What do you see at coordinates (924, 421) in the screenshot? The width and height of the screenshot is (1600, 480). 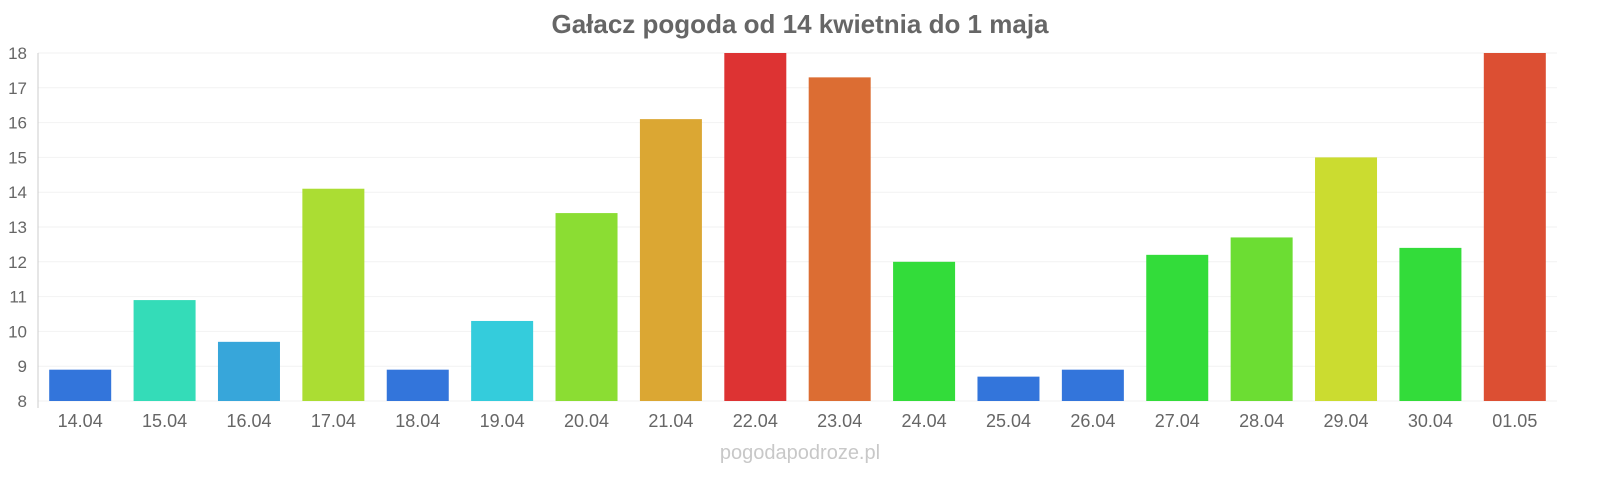 I see `x-tick-label: 24.04` at bounding box center [924, 421].